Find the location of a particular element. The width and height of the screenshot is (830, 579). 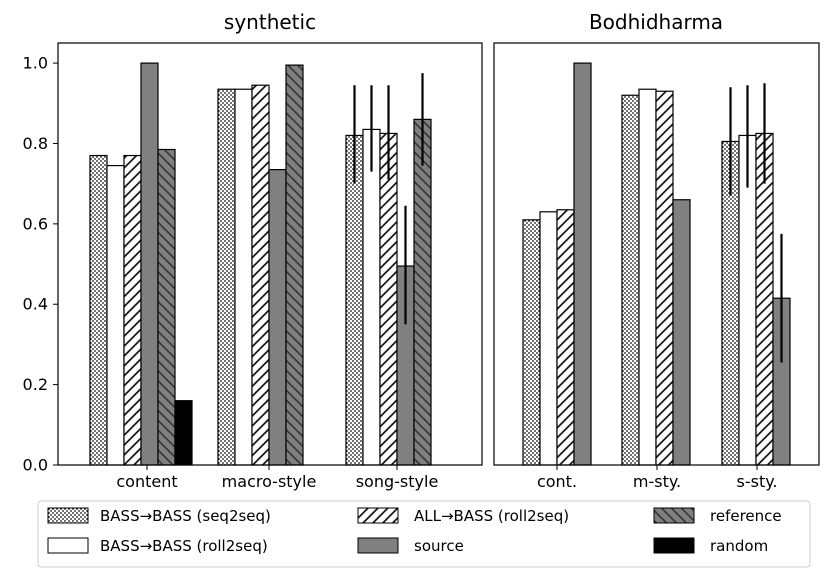

chart-title: synthetic is located at coordinates (270, 22).